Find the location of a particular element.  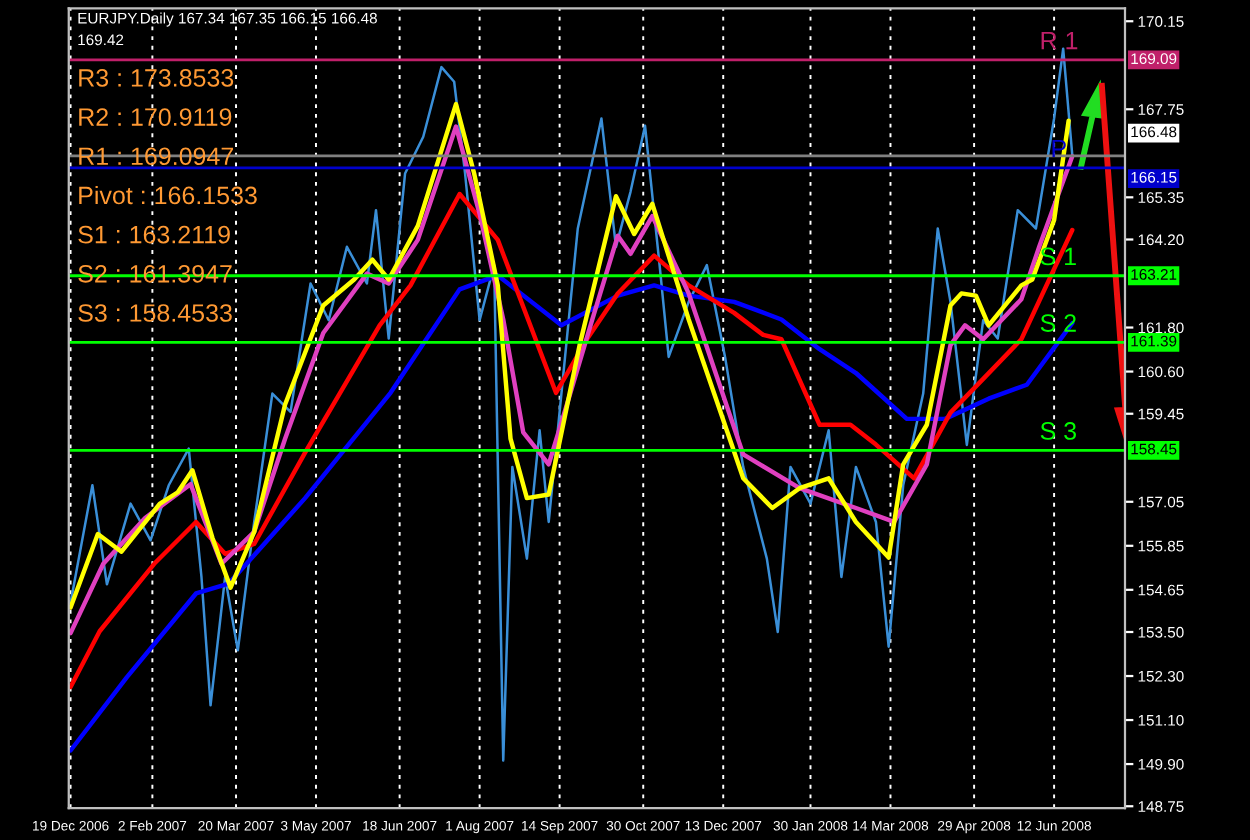

annotation: Pivot : 166.1533 is located at coordinates (168, 195).